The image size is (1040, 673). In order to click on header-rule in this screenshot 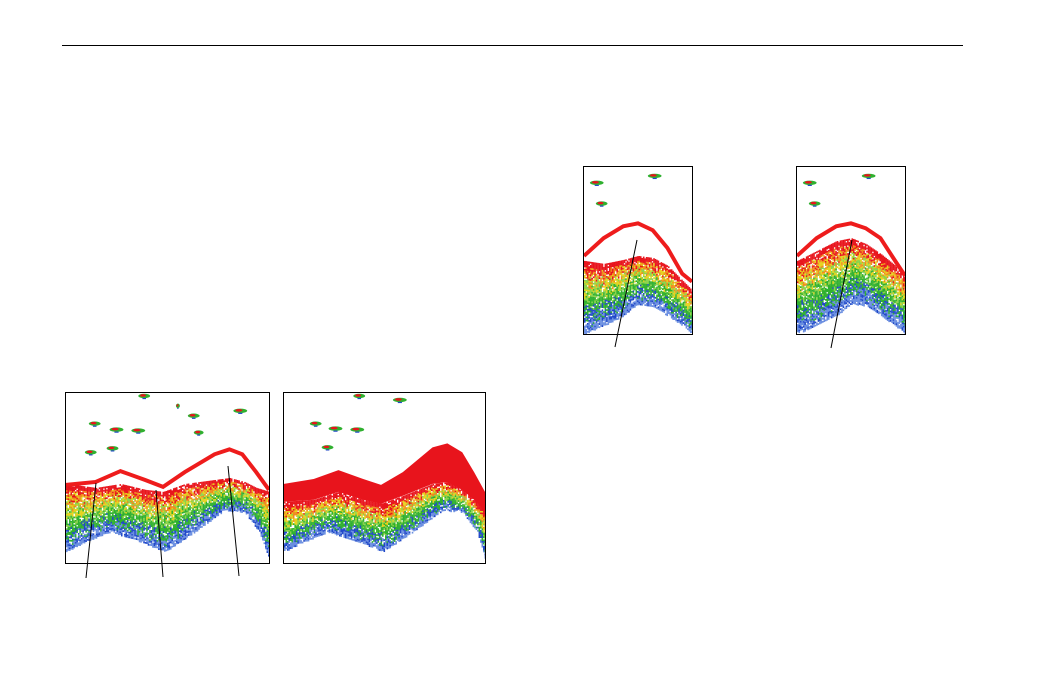, I will do `click(512, 45)`.